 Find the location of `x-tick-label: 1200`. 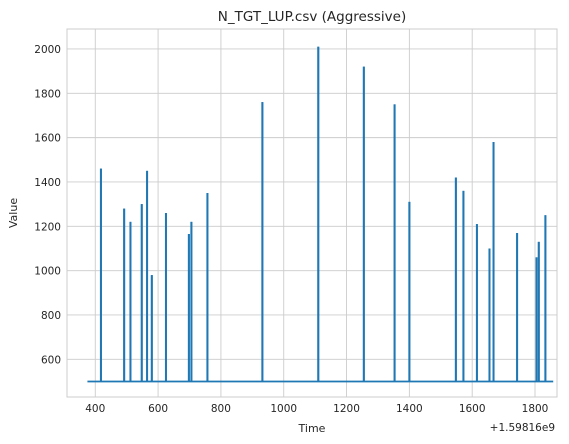

x-tick-label: 1200 is located at coordinates (346, 409).